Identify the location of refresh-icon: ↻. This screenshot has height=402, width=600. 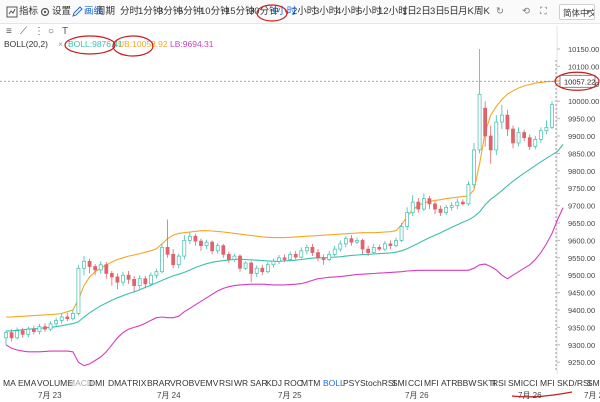
(500, 11).